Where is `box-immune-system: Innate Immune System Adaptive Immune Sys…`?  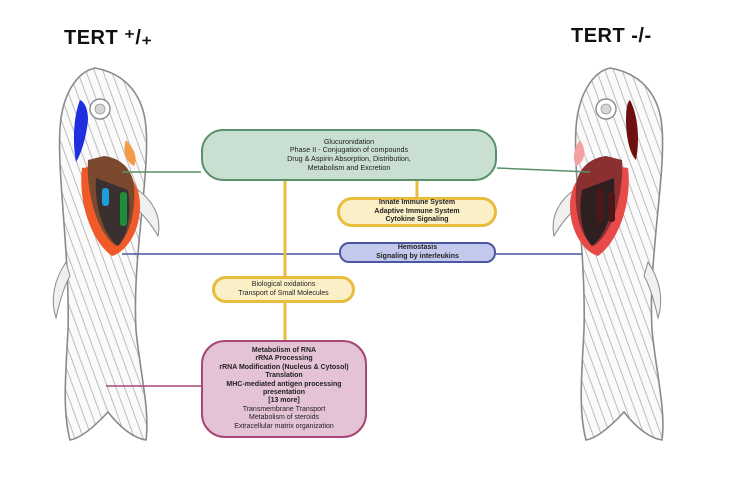 box-immune-system: Innate Immune System Adaptive Immune Sys… is located at coordinates (417, 212).